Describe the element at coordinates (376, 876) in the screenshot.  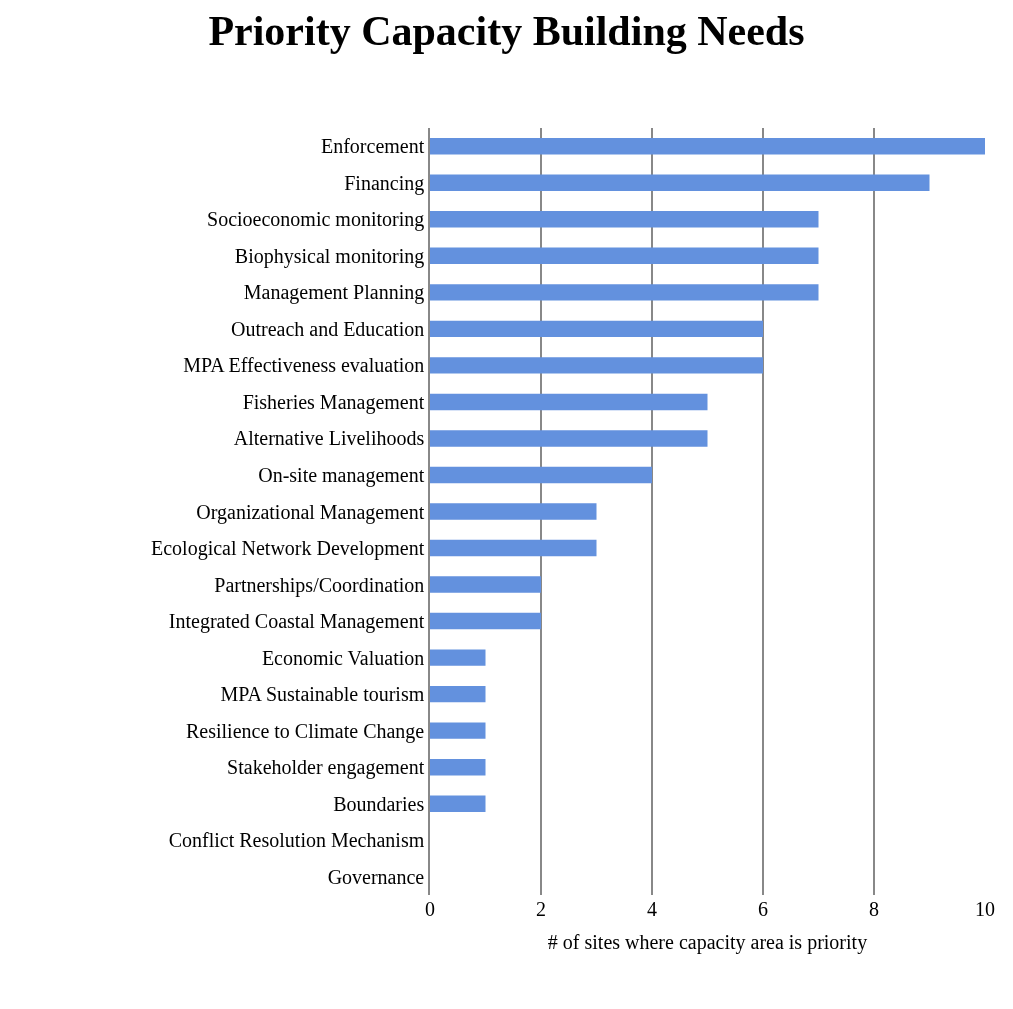
I see `y-tick-label: Governance` at that location.